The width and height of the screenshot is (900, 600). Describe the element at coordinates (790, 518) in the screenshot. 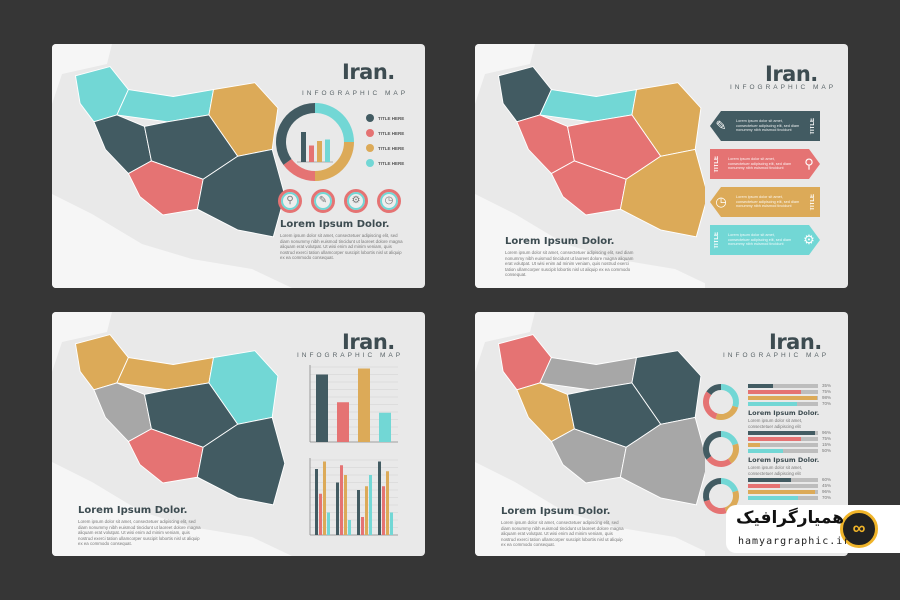

I see `logo-text: همیارگرافیک` at that location.